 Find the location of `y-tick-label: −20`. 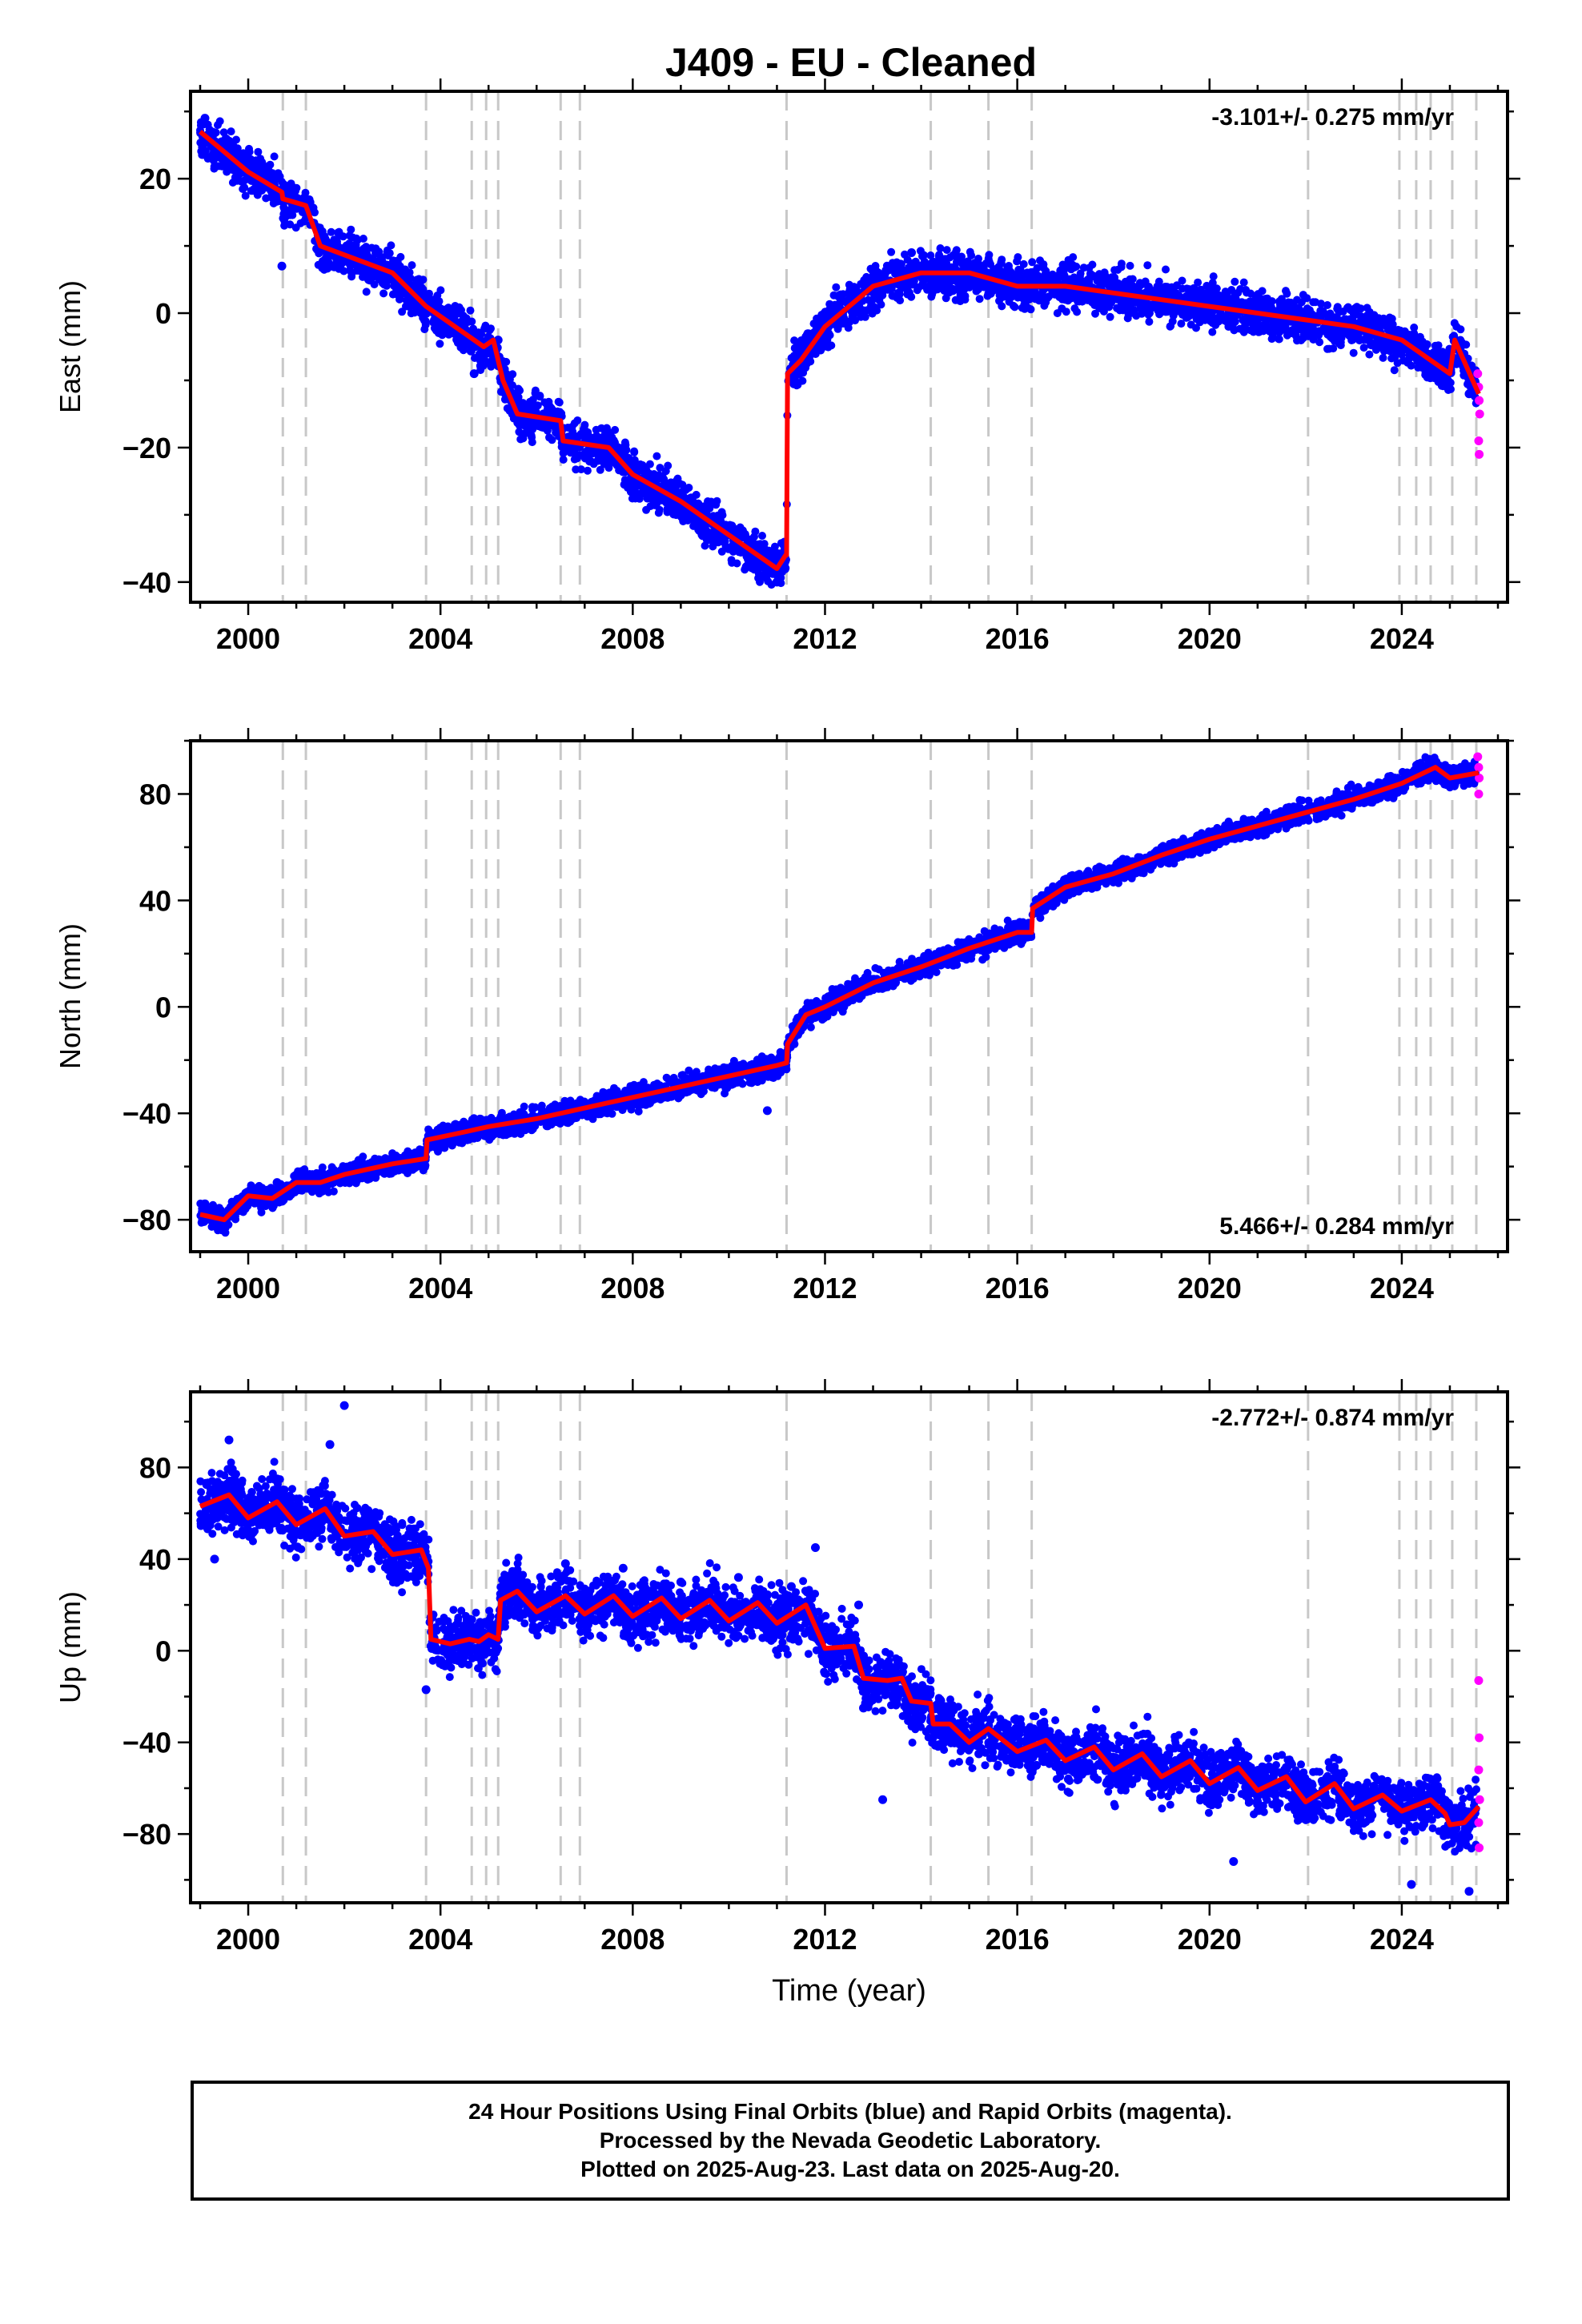

y-tick-label: −20 is located at coordinates (146, 448).